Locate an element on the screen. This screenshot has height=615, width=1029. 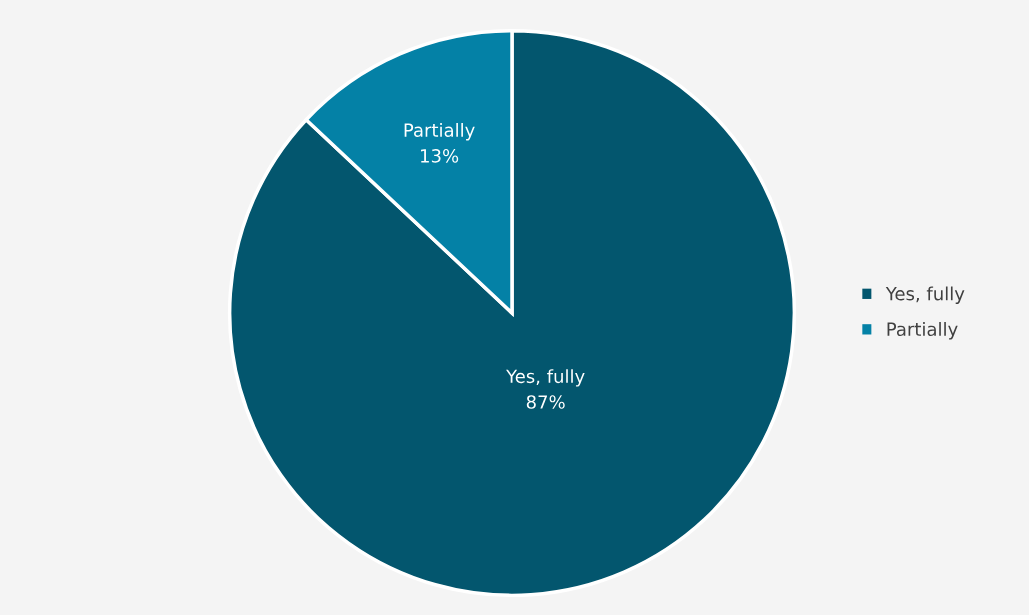
data-label: Partially 13% is located at coordinates (439, 142).